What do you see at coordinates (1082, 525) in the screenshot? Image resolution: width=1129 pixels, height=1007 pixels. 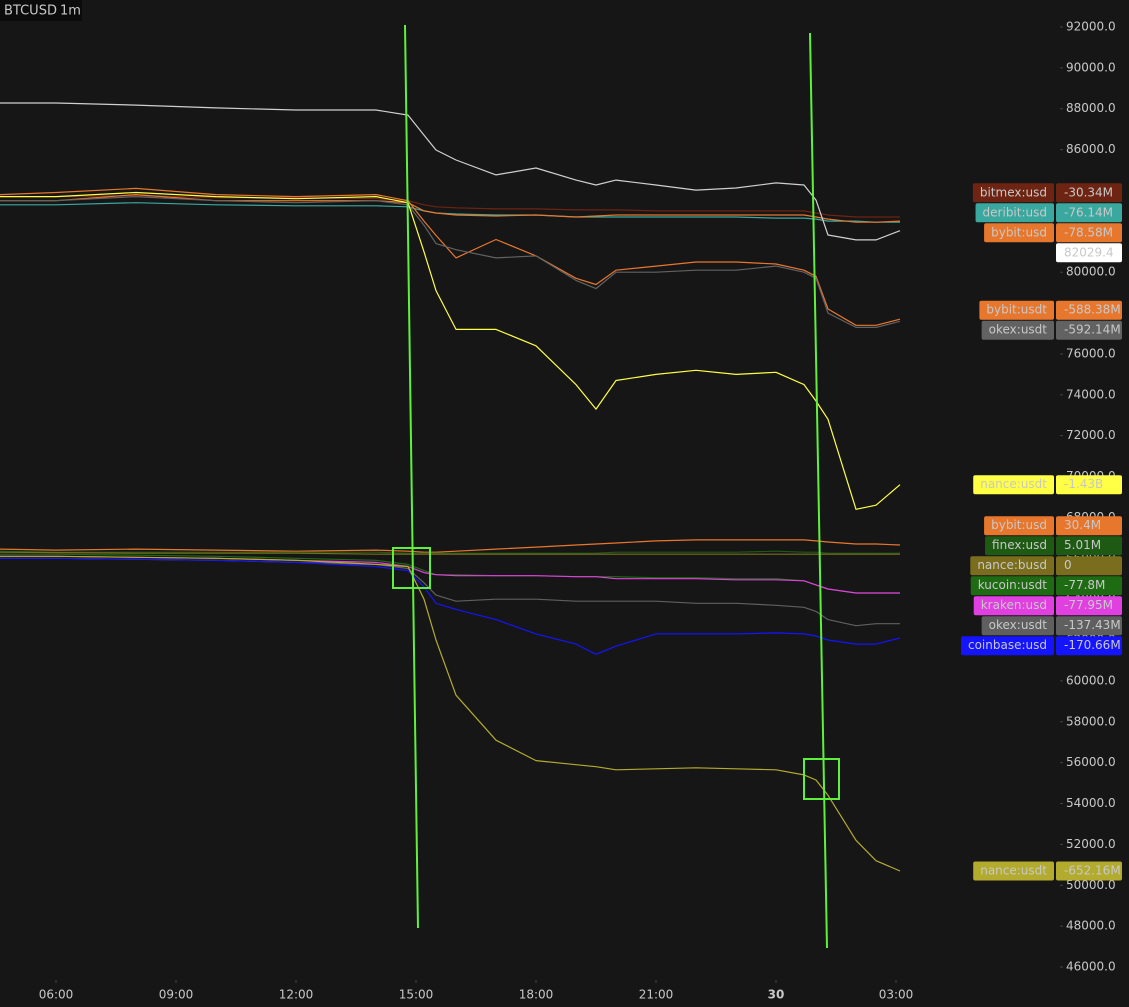 I see `badge-value: 30.4M` at bounding box center [1082, 525].